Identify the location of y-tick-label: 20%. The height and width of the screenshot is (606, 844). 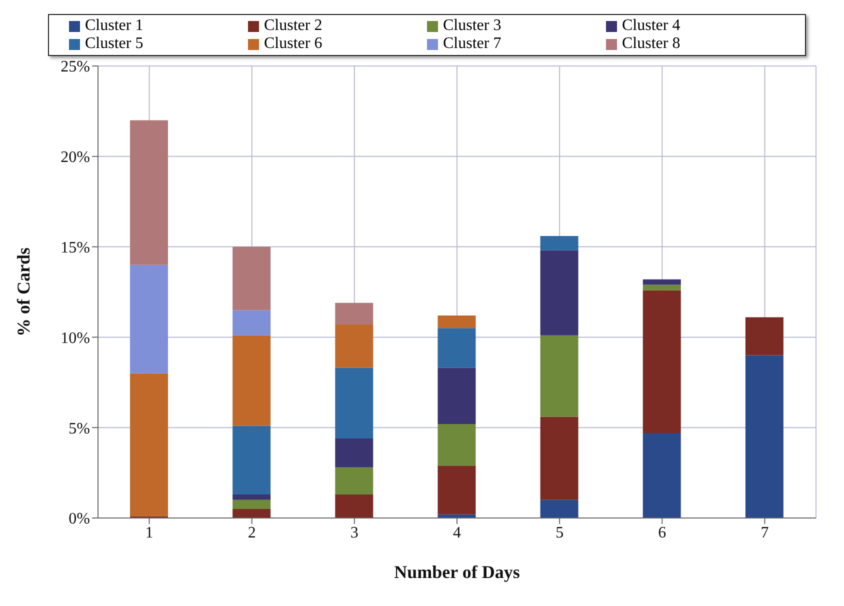
(75, 157).